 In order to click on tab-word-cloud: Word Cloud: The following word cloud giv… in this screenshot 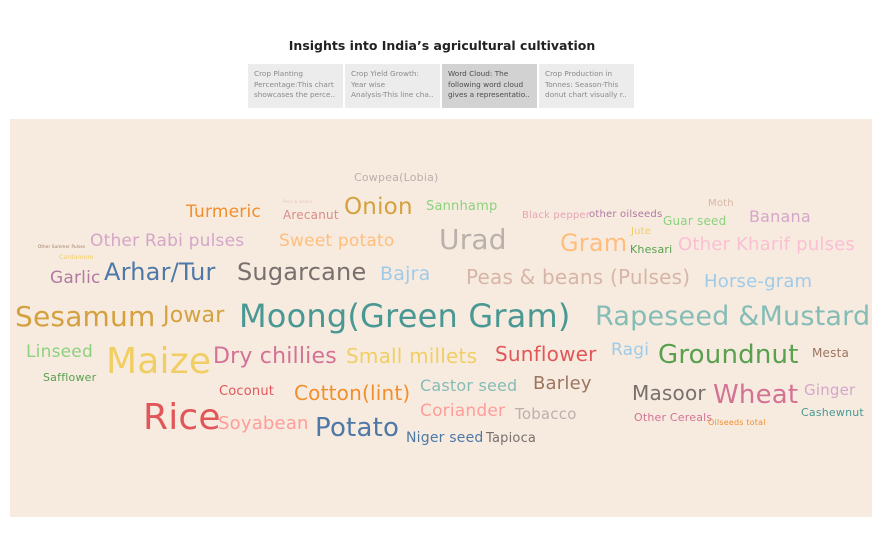, I will do `click(489, 86)`.